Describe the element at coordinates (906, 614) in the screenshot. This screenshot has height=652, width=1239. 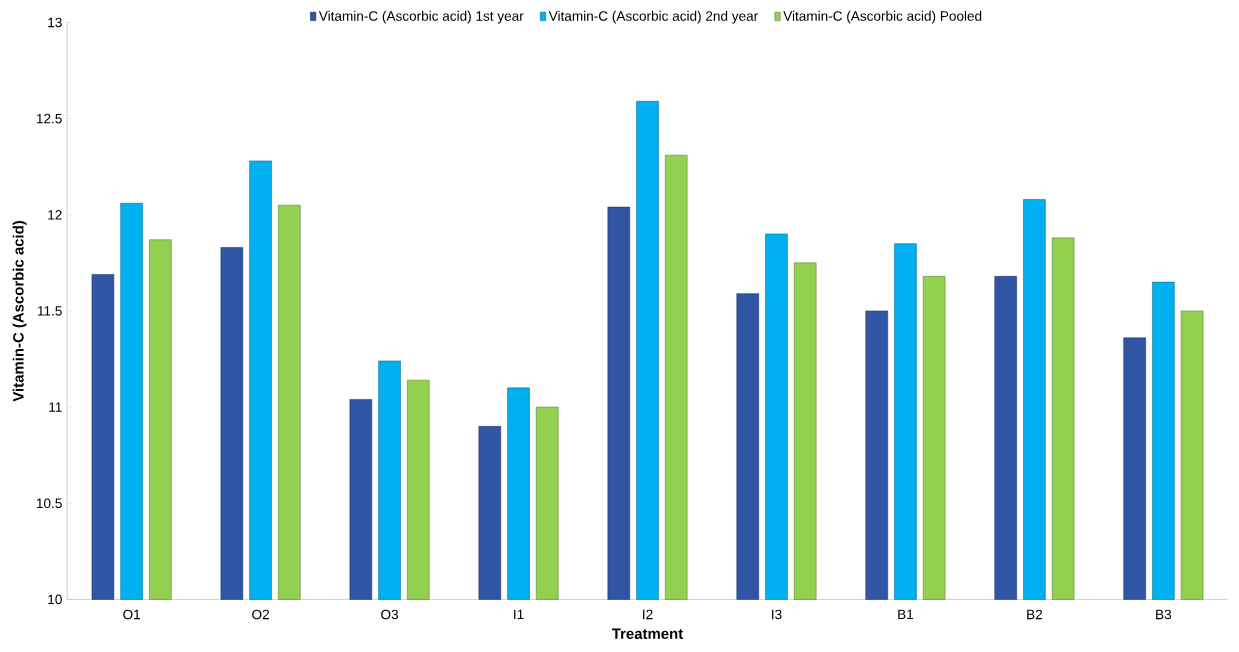
I see `x-tick-label: B1` at that location.